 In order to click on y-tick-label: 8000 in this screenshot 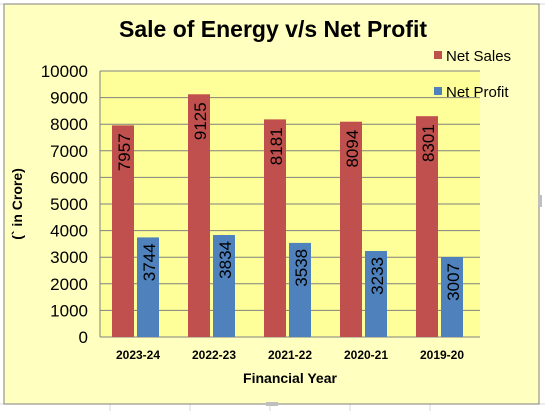, I will do `click(69, 124)`.